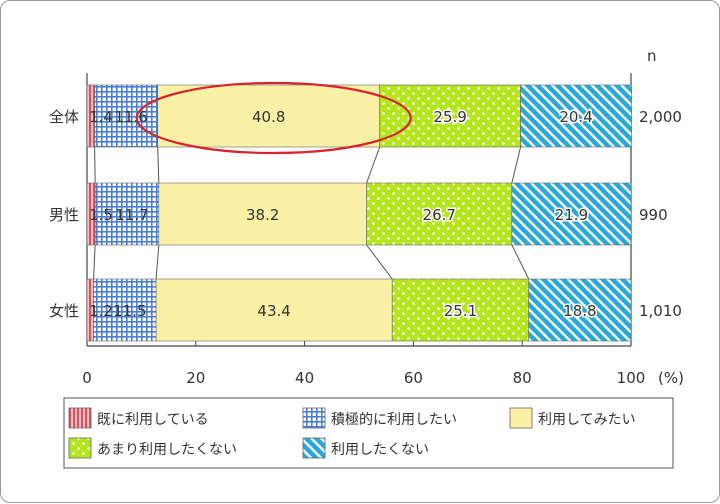 This screenshot has width=720, height=504. What do you see at coordinates (394, 420) in the screenshot?
I see `legend-label: 積極的に利用したい` at bounding box center [394, 420].